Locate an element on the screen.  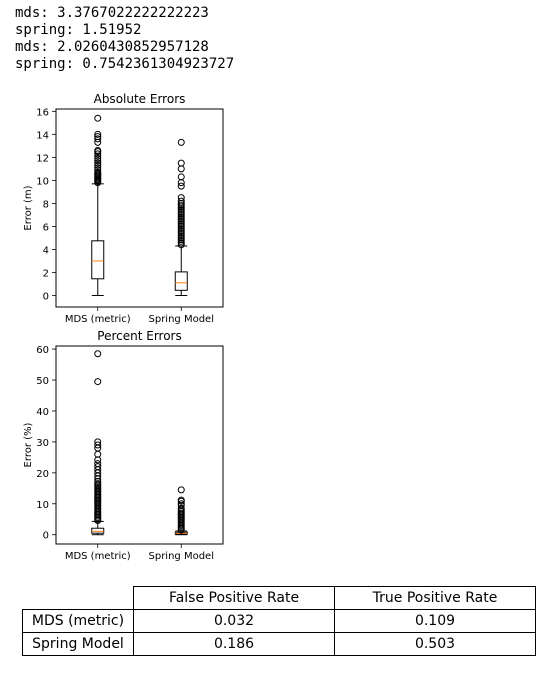
y-tick-label: 50 is located at coordinates (42, 381).